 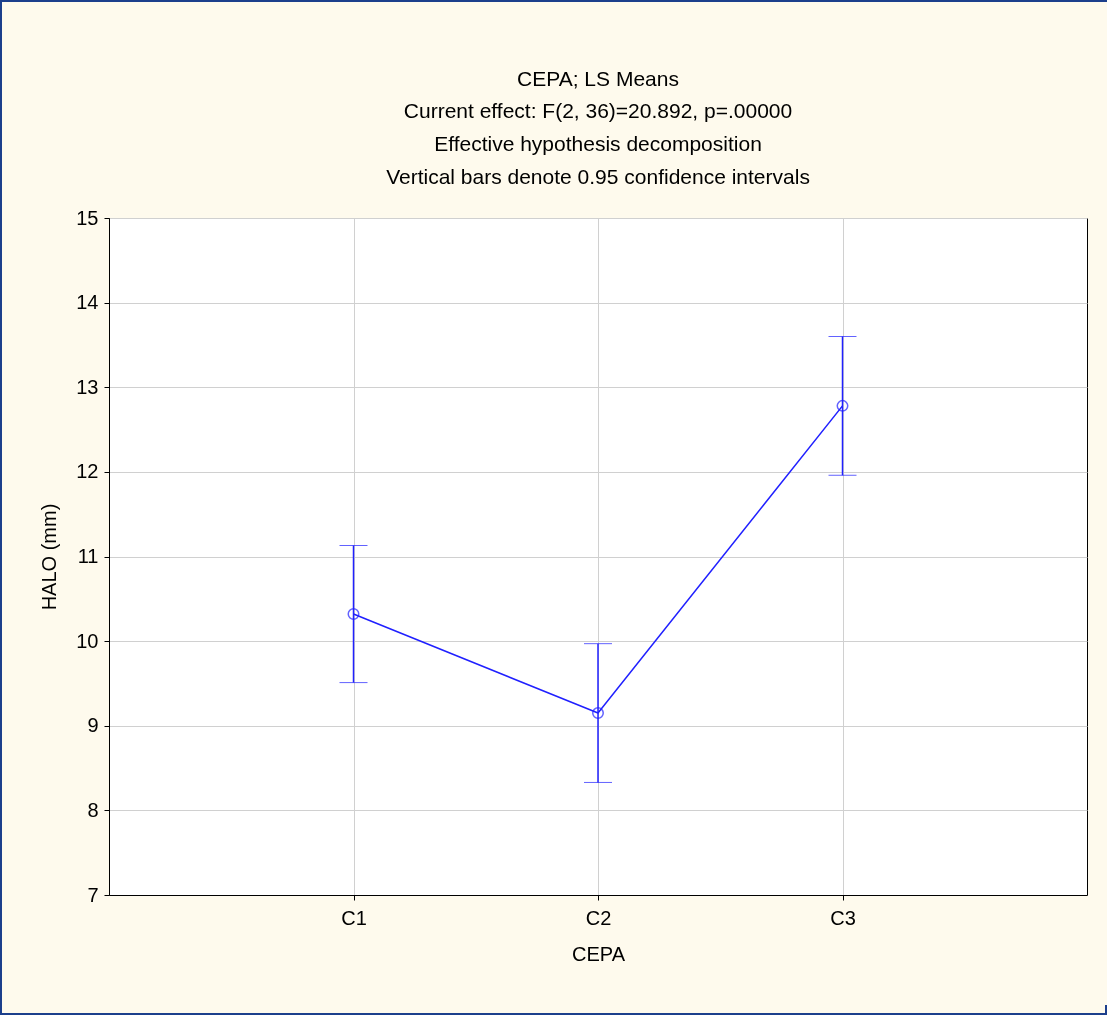 What do you see at coordinates (354, 917) in the screenshot?
I see `x-tick-label: C1` at bounding box center [354, 917].